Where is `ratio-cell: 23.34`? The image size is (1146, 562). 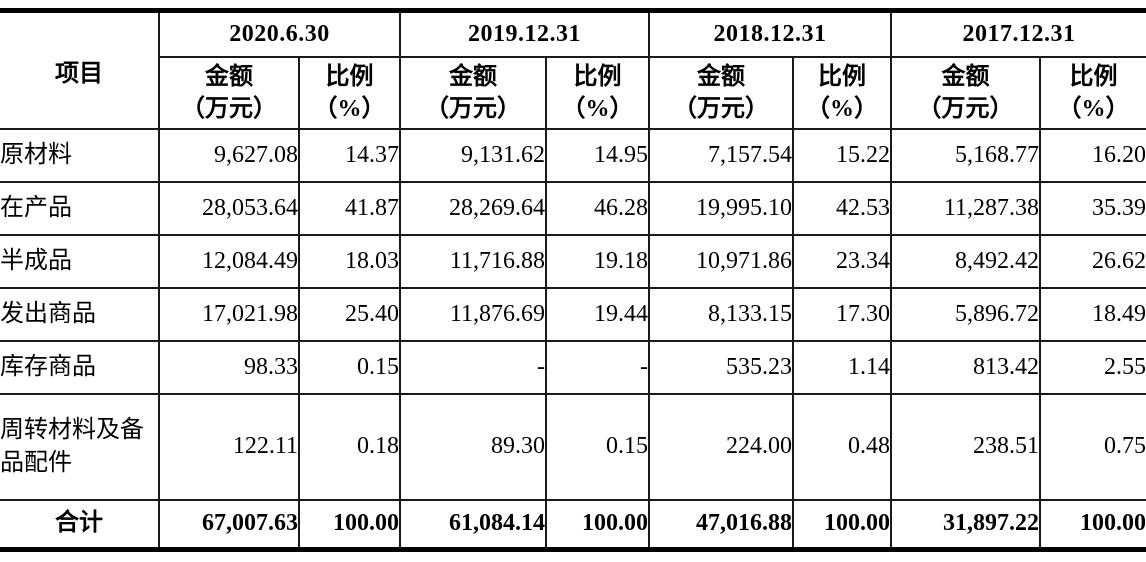 ratio-cell: 23.34 is located at coordinates (842, 261).